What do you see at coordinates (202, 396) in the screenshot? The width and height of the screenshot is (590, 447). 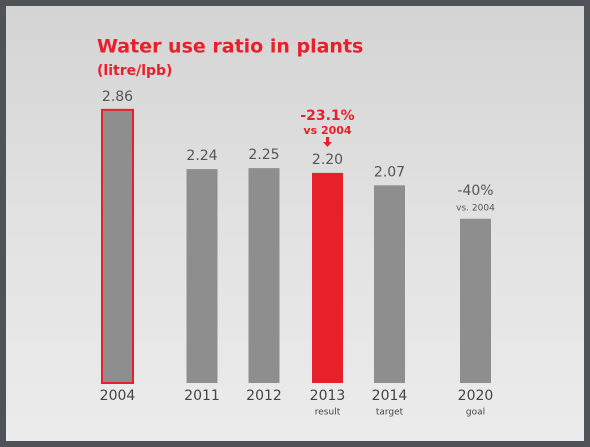 I see `x-tick-label: 2011` at bounding box center [202, 396].